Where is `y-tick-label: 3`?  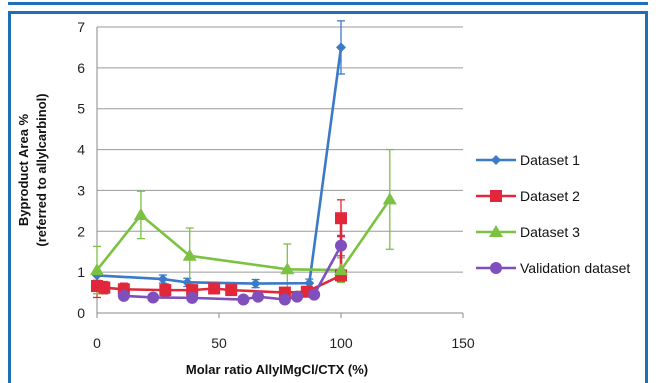
y-tick-label: 3 is located at coordinates (81, 190).